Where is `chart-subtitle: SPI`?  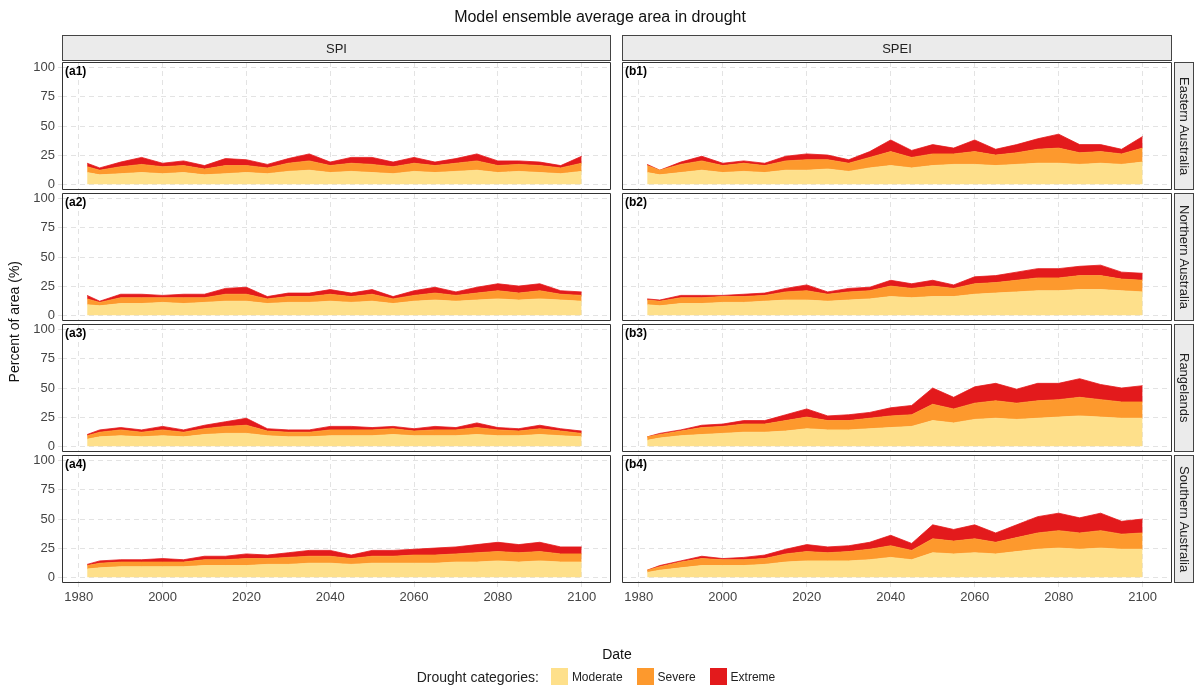
chart-subtitle: SPI is located at coordinates (336, 48).